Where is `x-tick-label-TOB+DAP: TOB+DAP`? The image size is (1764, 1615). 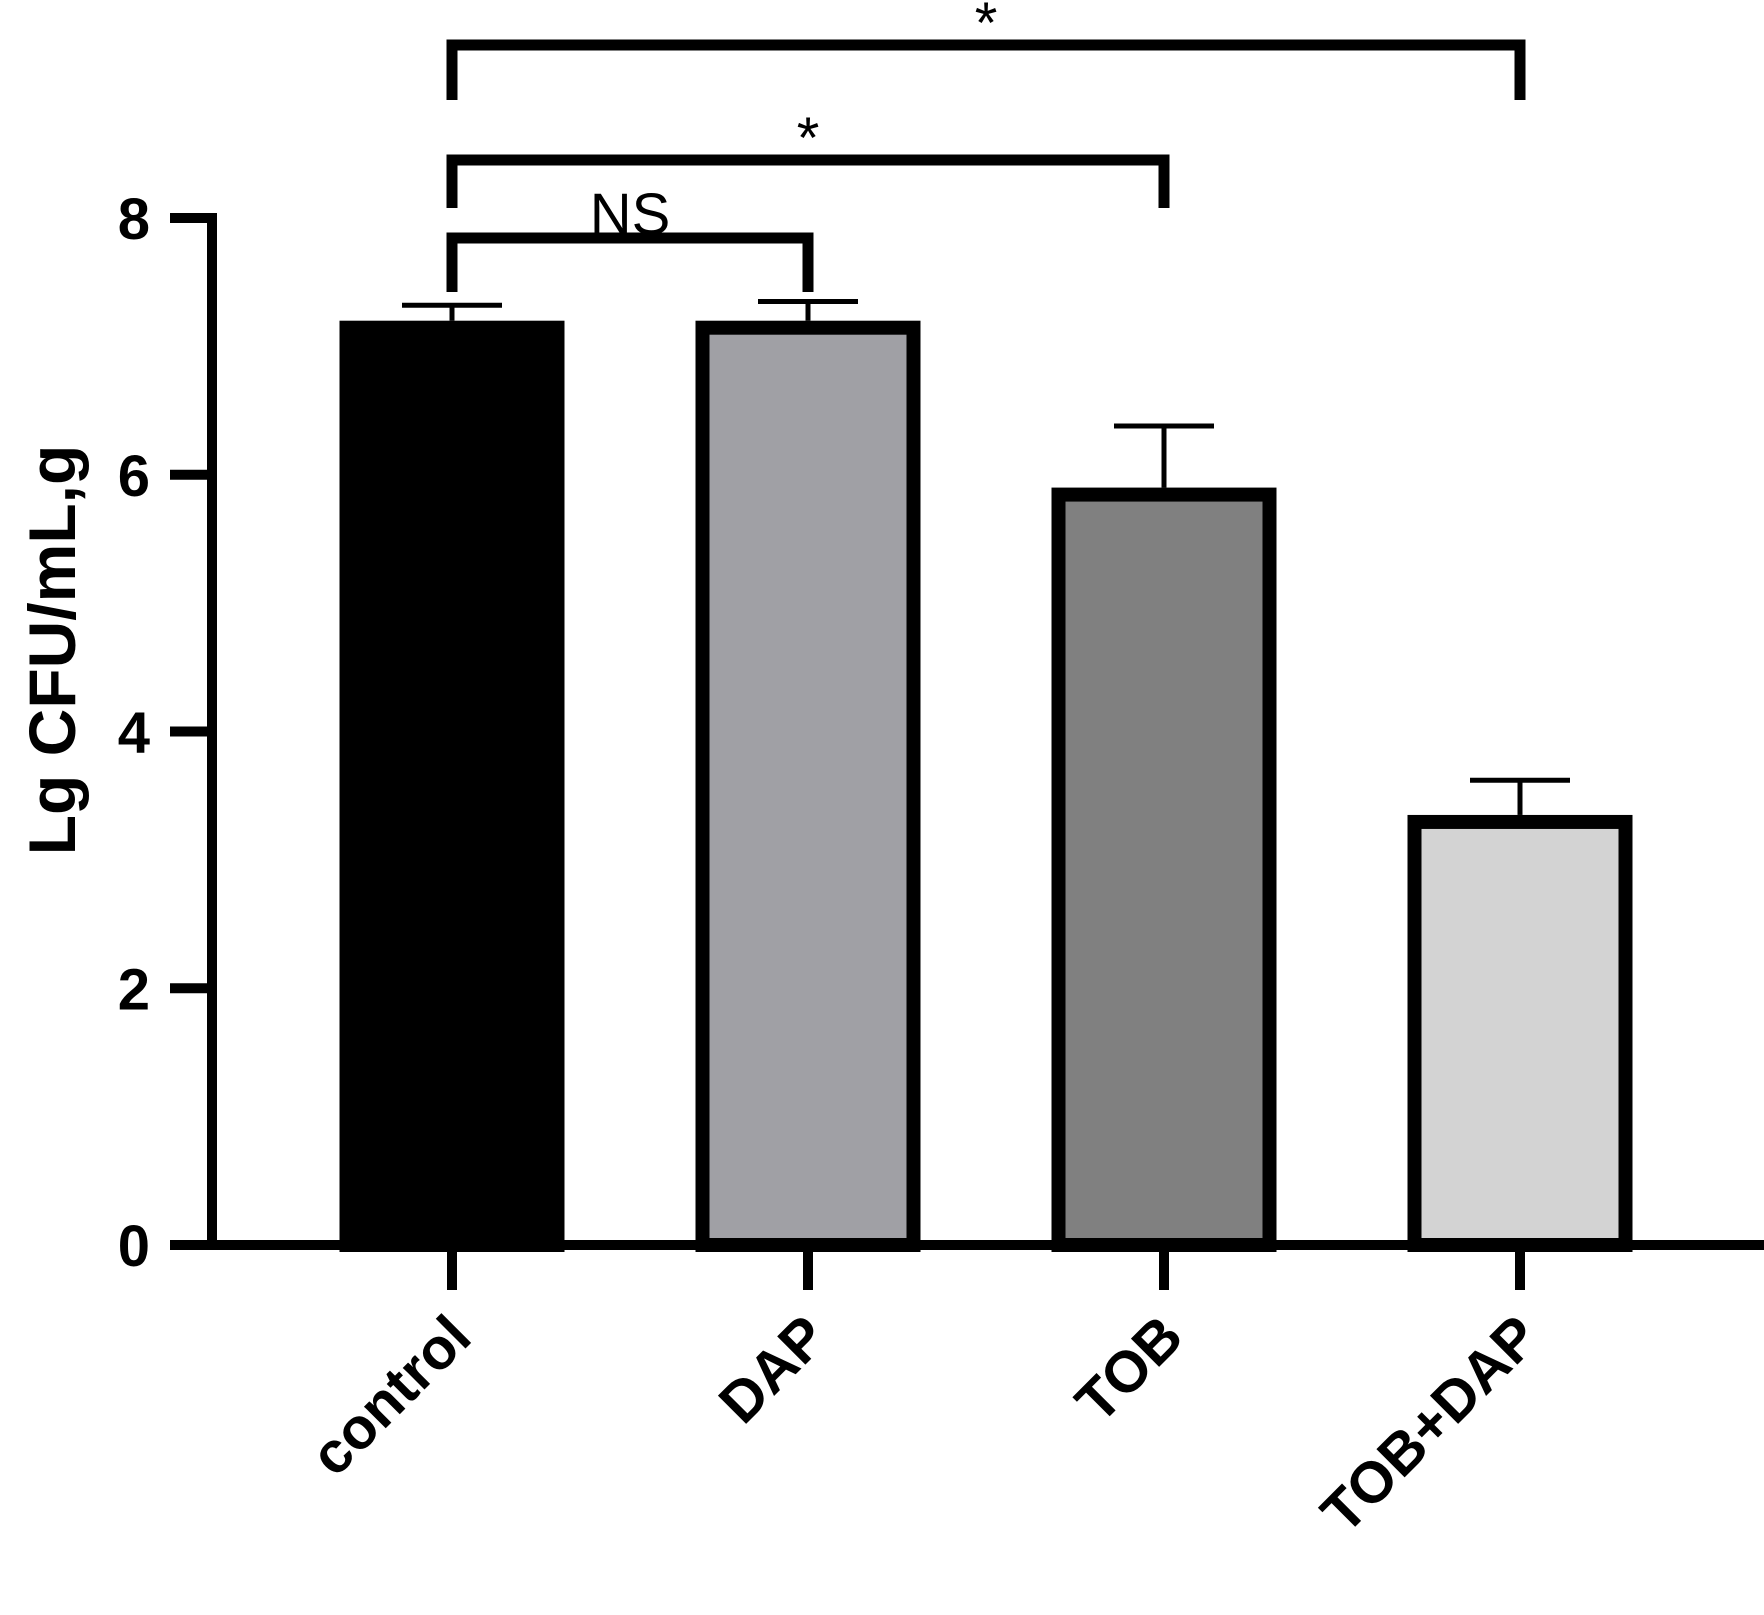 x-tick-label-TOB+DAP: TOB+DAP is located at coordinates (1430, 1424).